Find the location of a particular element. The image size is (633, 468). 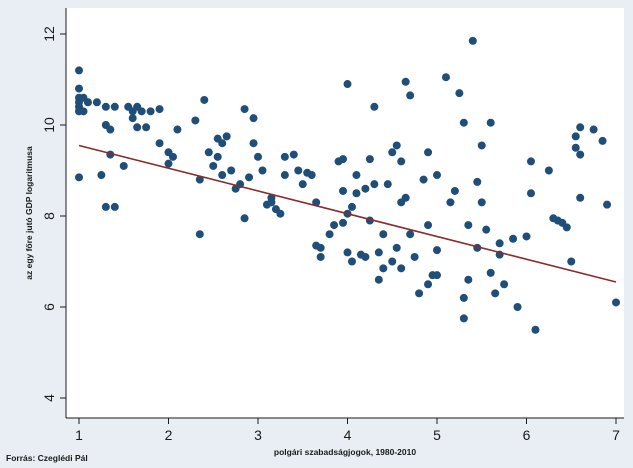

y-tick-label: 12 is located at coordinates (49, 34).